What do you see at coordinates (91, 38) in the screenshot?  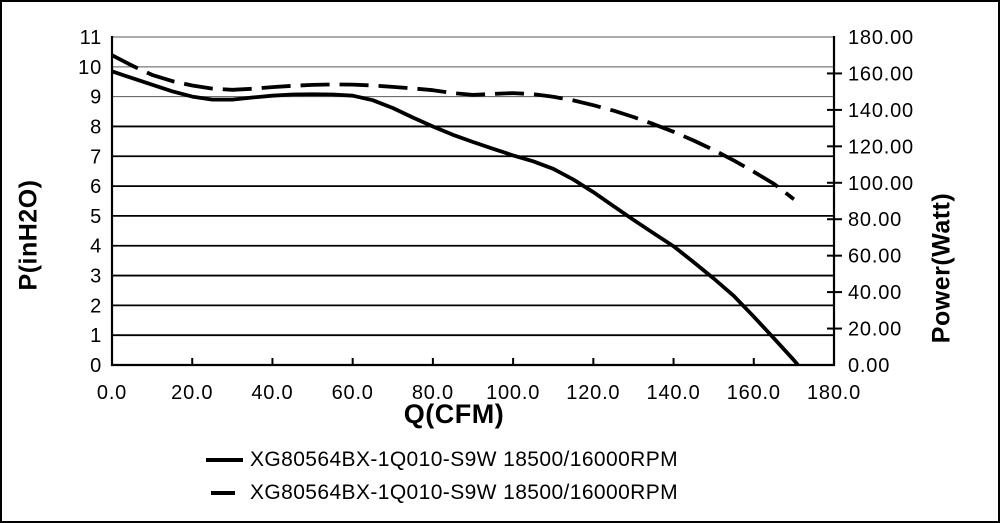 I see `y-left-tick-label: 11` at bounding box center [91, 38].